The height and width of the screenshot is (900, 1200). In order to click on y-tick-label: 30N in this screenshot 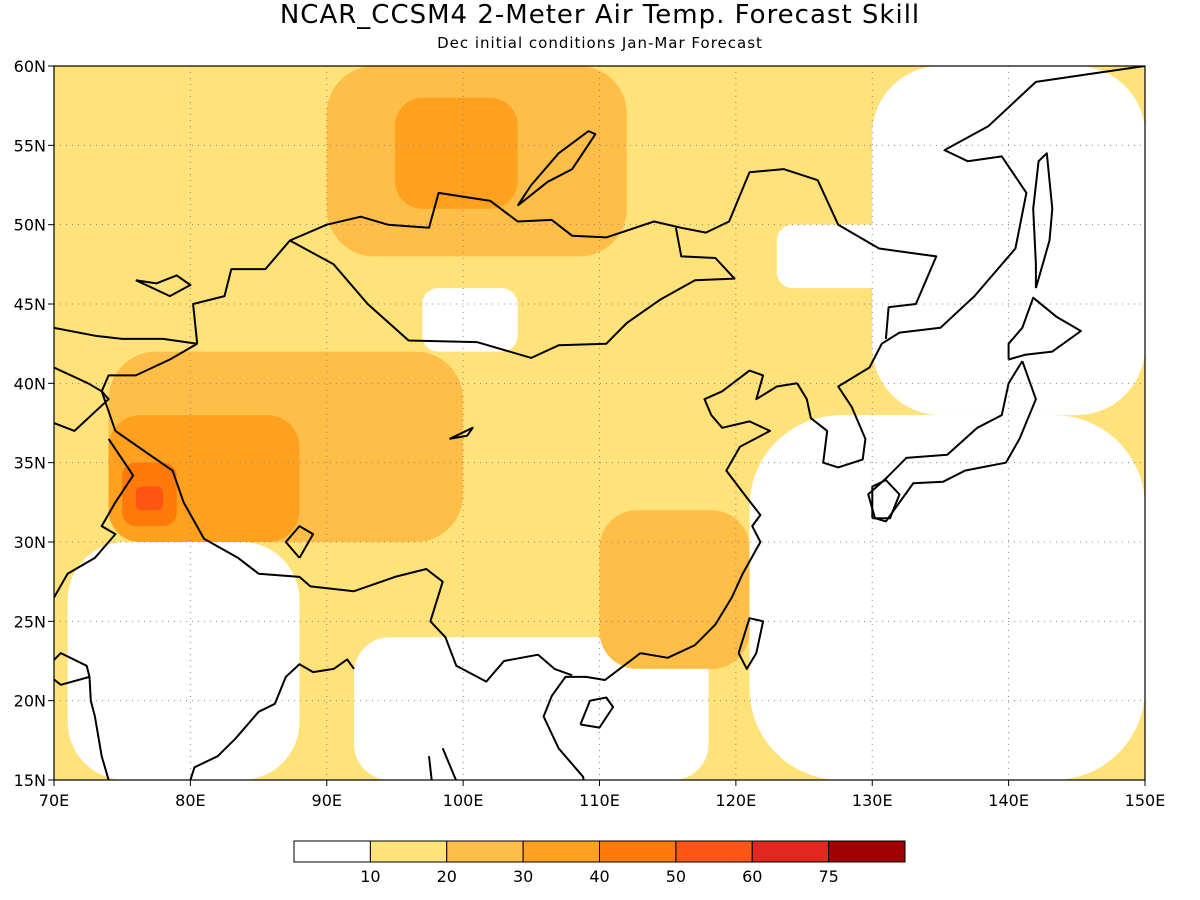, I will do `click(30, 542)`.